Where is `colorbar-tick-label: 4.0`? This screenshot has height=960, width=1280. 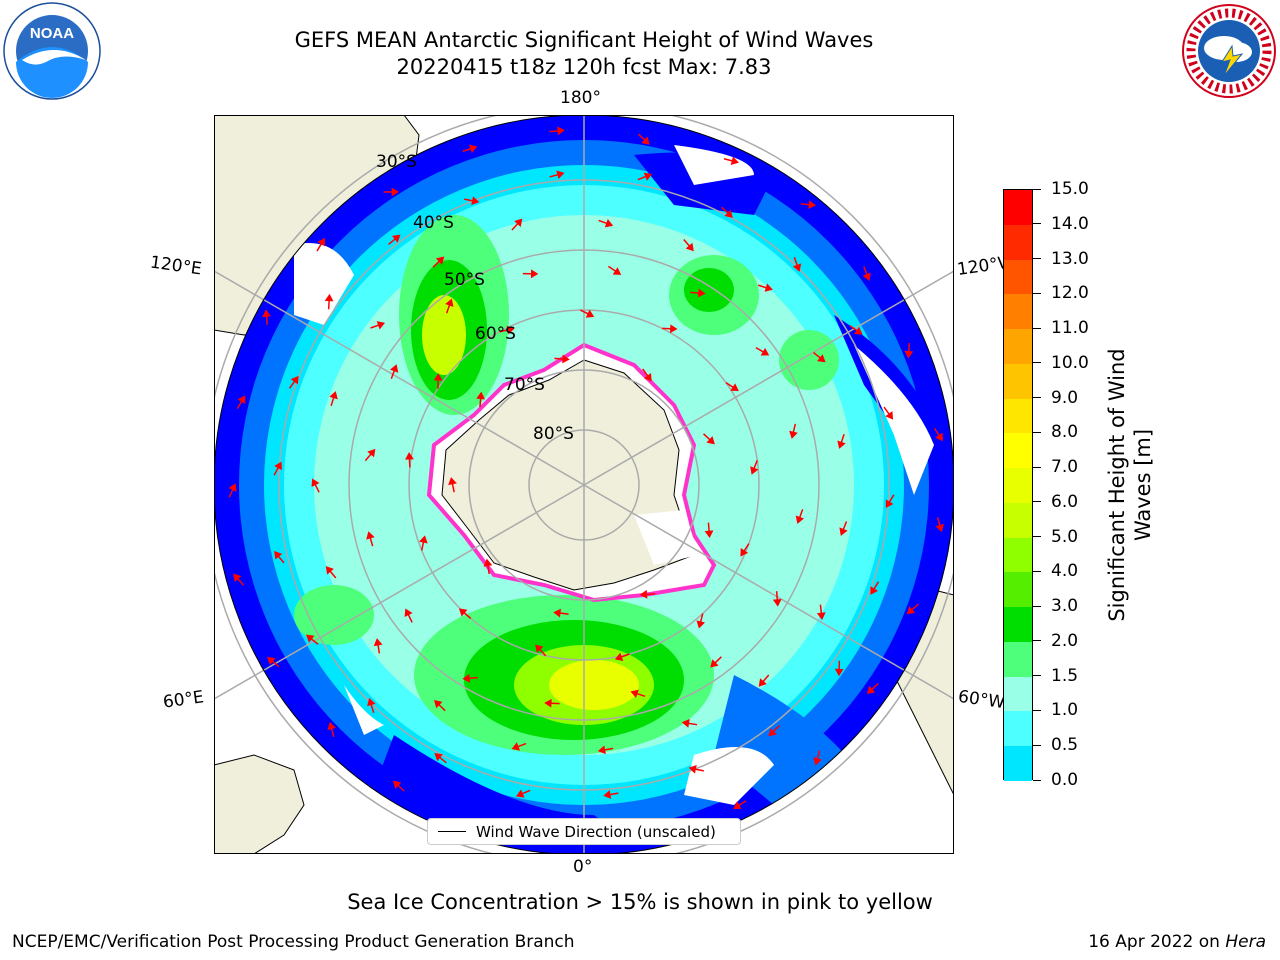 colorbar-tick-label: 4.0 is located at coordinates (1055, 571).